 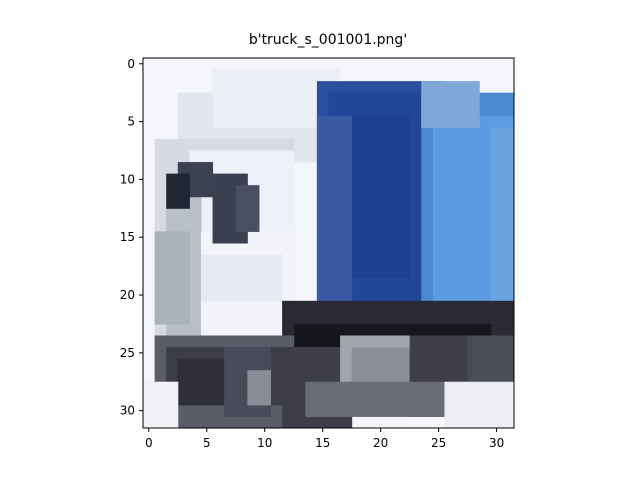 I want to click on x-tick-label: 10, so click(x=264, y=443).